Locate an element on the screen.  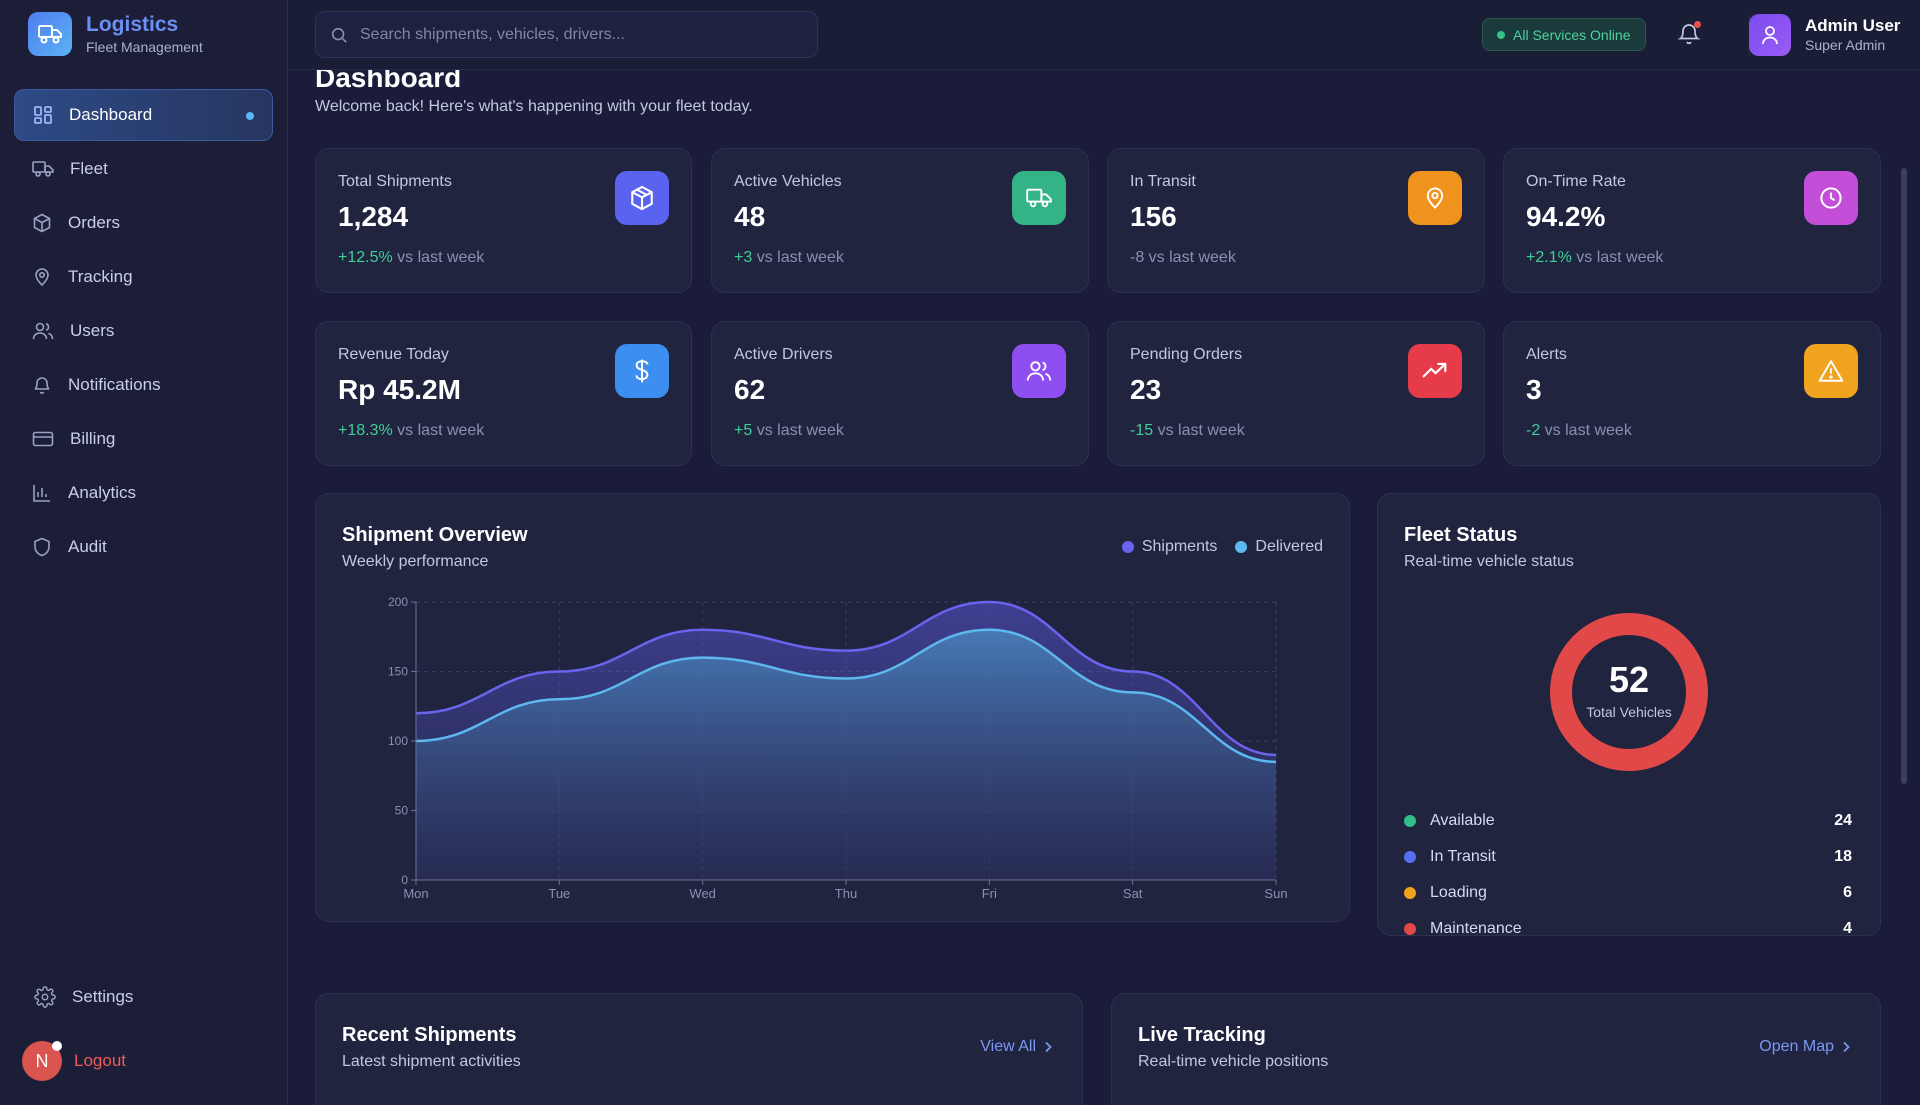
user-role: Super Admin is located at coordinates (1845, 45).